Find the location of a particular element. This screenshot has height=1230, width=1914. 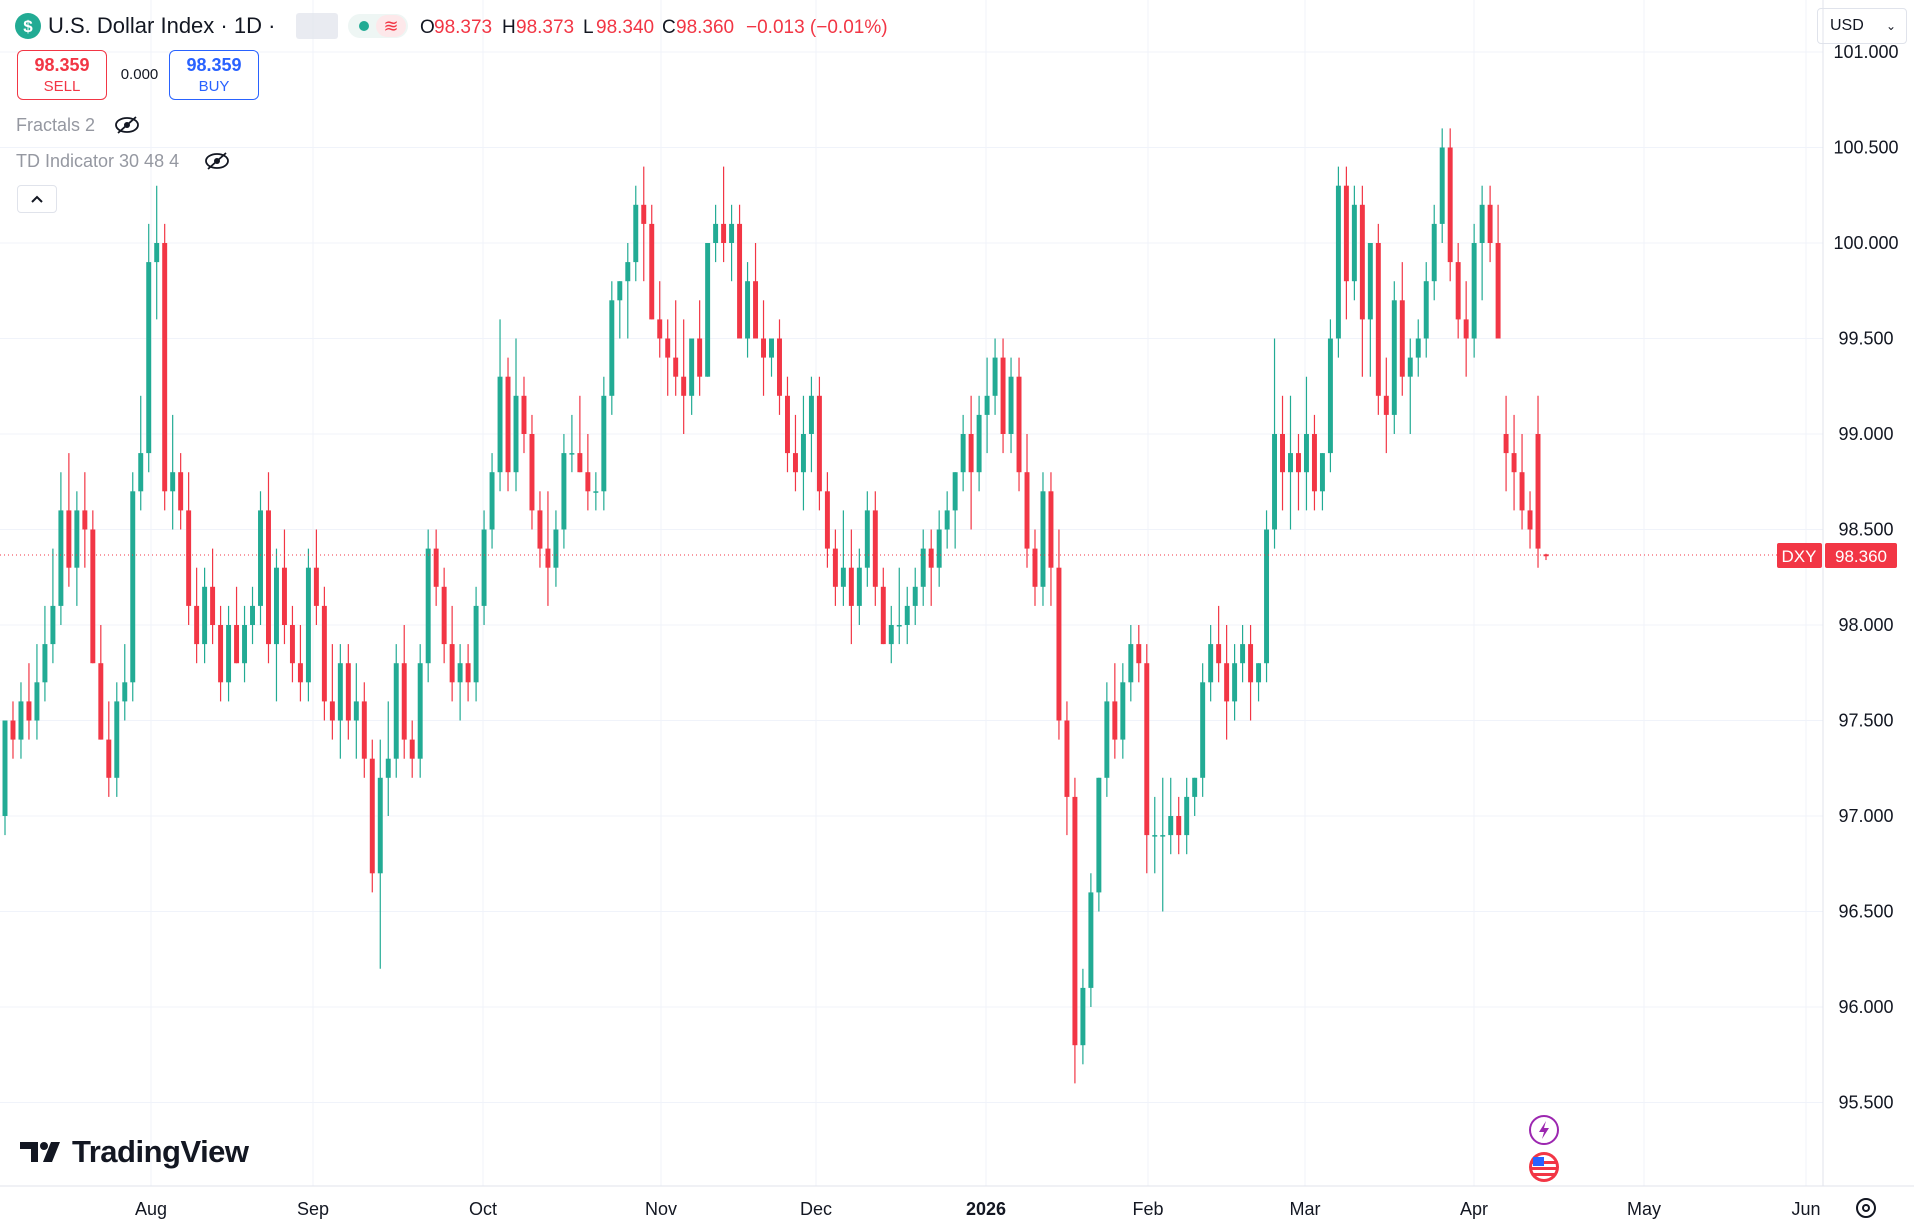

settings-gear-icon is located at coordinates (1866, 1208).